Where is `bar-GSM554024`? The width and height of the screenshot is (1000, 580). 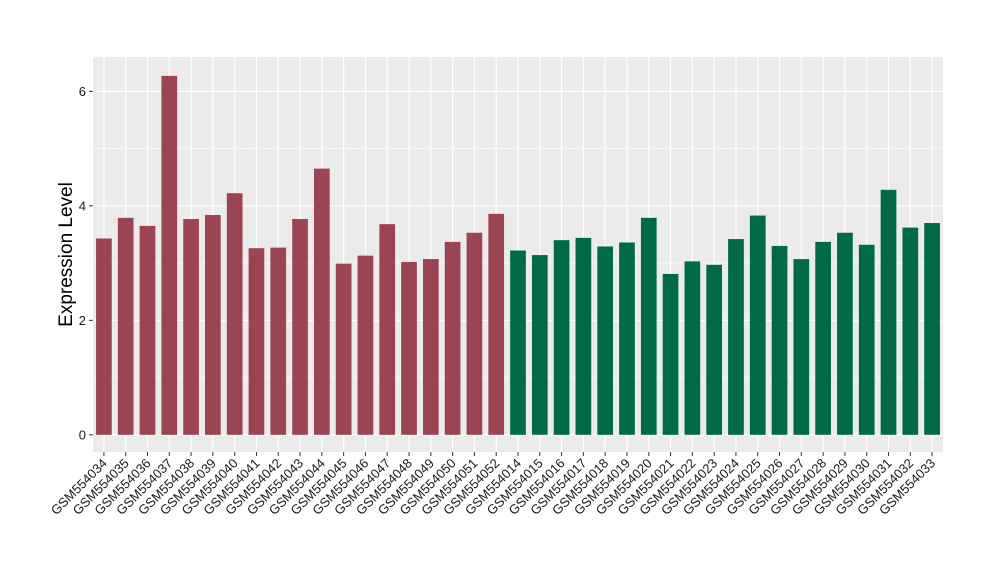
bar-GSM554024 is located at coordinates (736, 337).